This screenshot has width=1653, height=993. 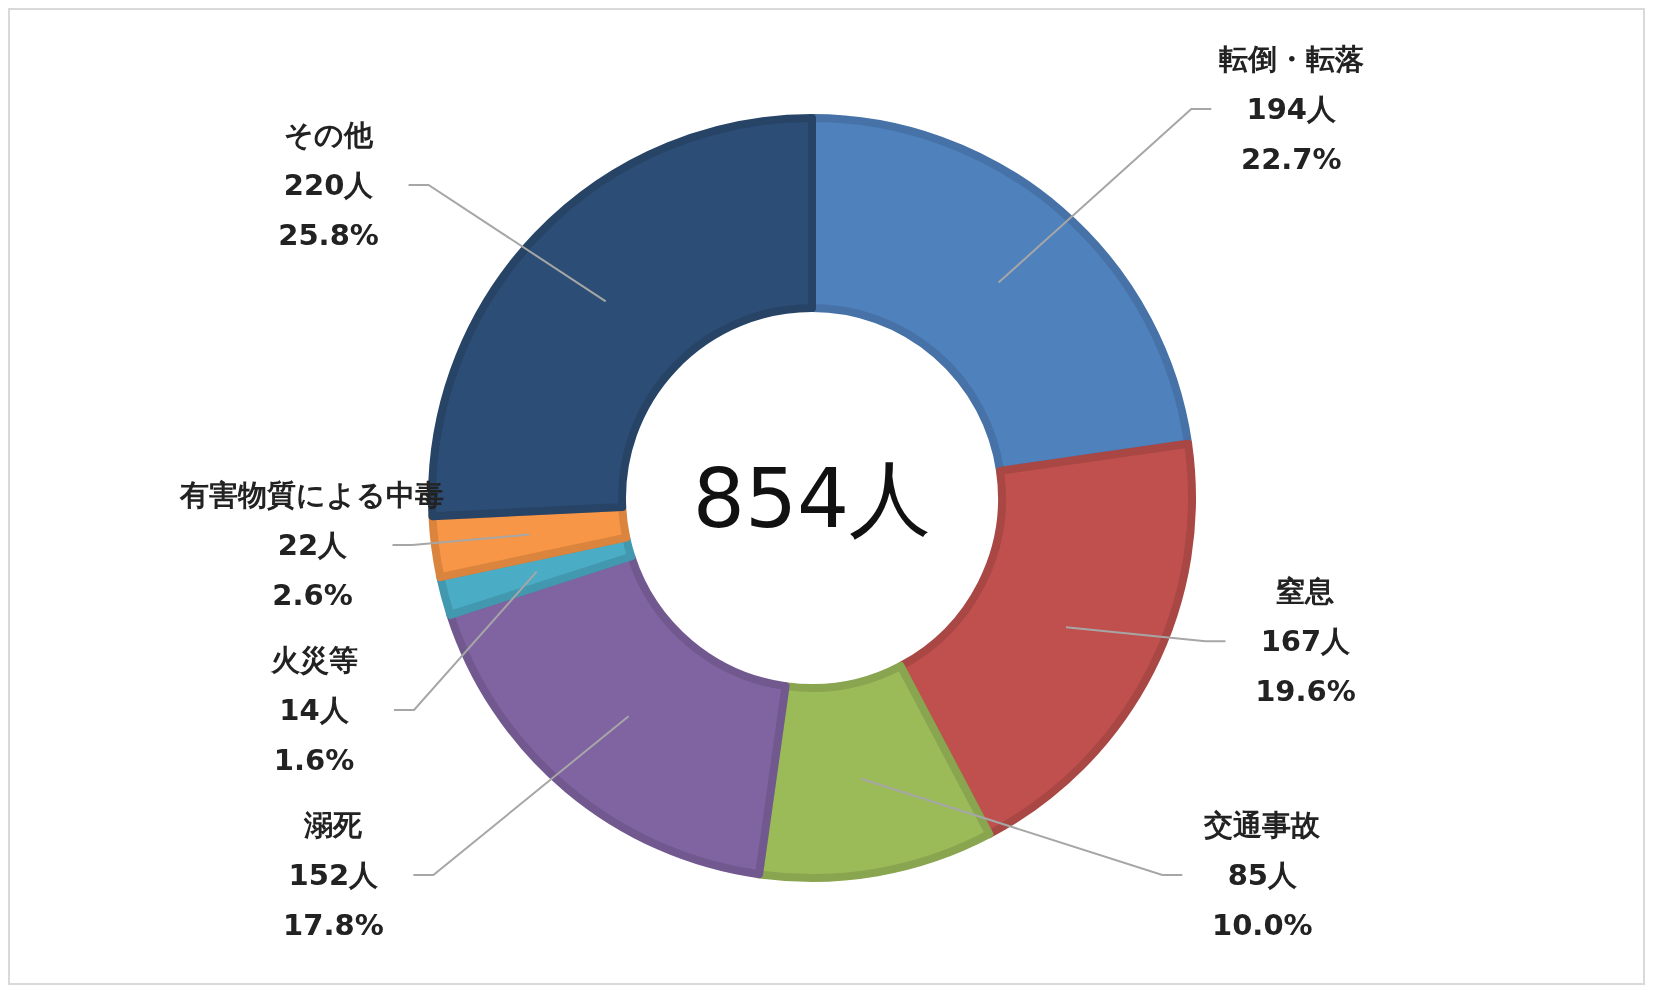 I want to click on slice-label: 交通事故, so click(x=1262, y=825).